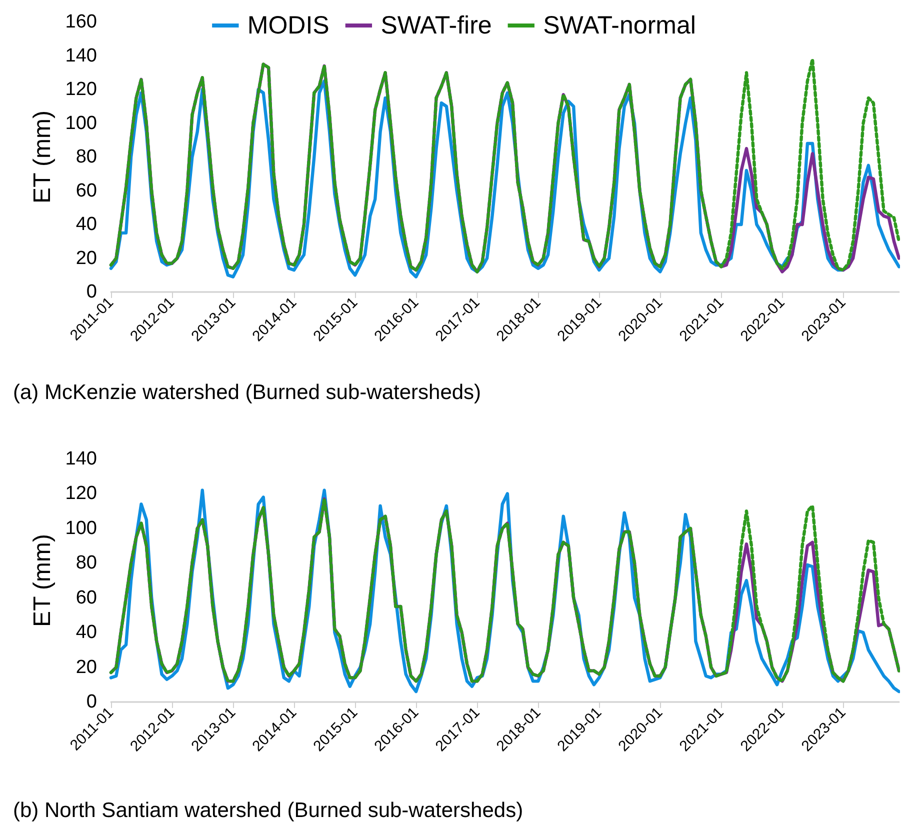 The image size is (908, 834). I want to click on legend-label: SWAT-normal, so click(619, 26).